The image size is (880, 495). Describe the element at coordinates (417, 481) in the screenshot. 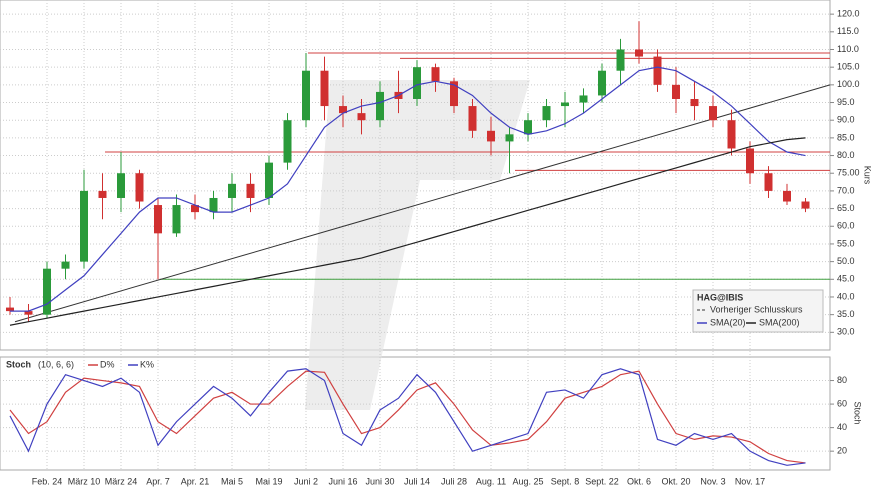

I see `x-tick-label: Juli 14` at that location.